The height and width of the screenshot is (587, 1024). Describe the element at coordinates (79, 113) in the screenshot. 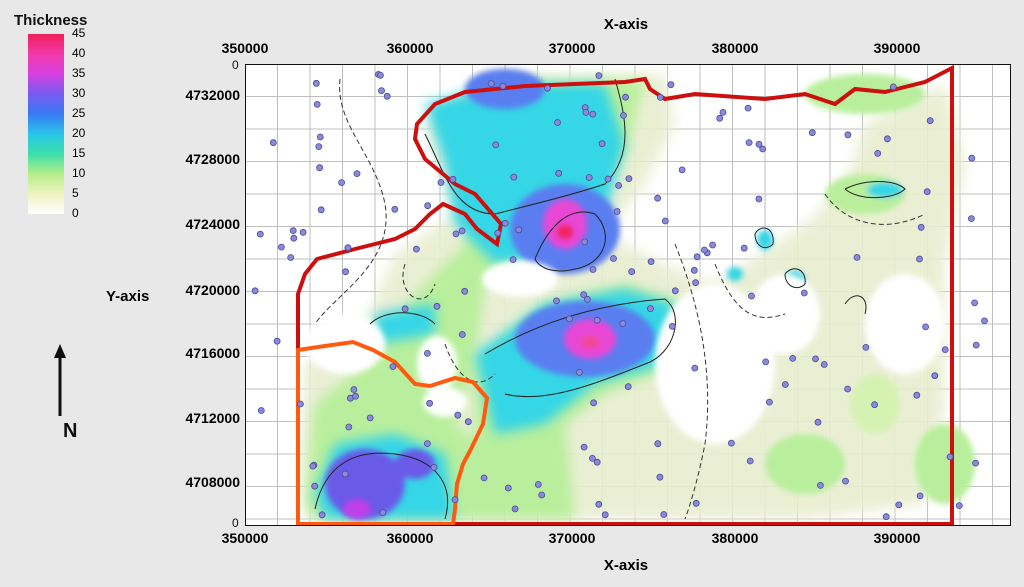

I see `legend-label: 25` at that location.